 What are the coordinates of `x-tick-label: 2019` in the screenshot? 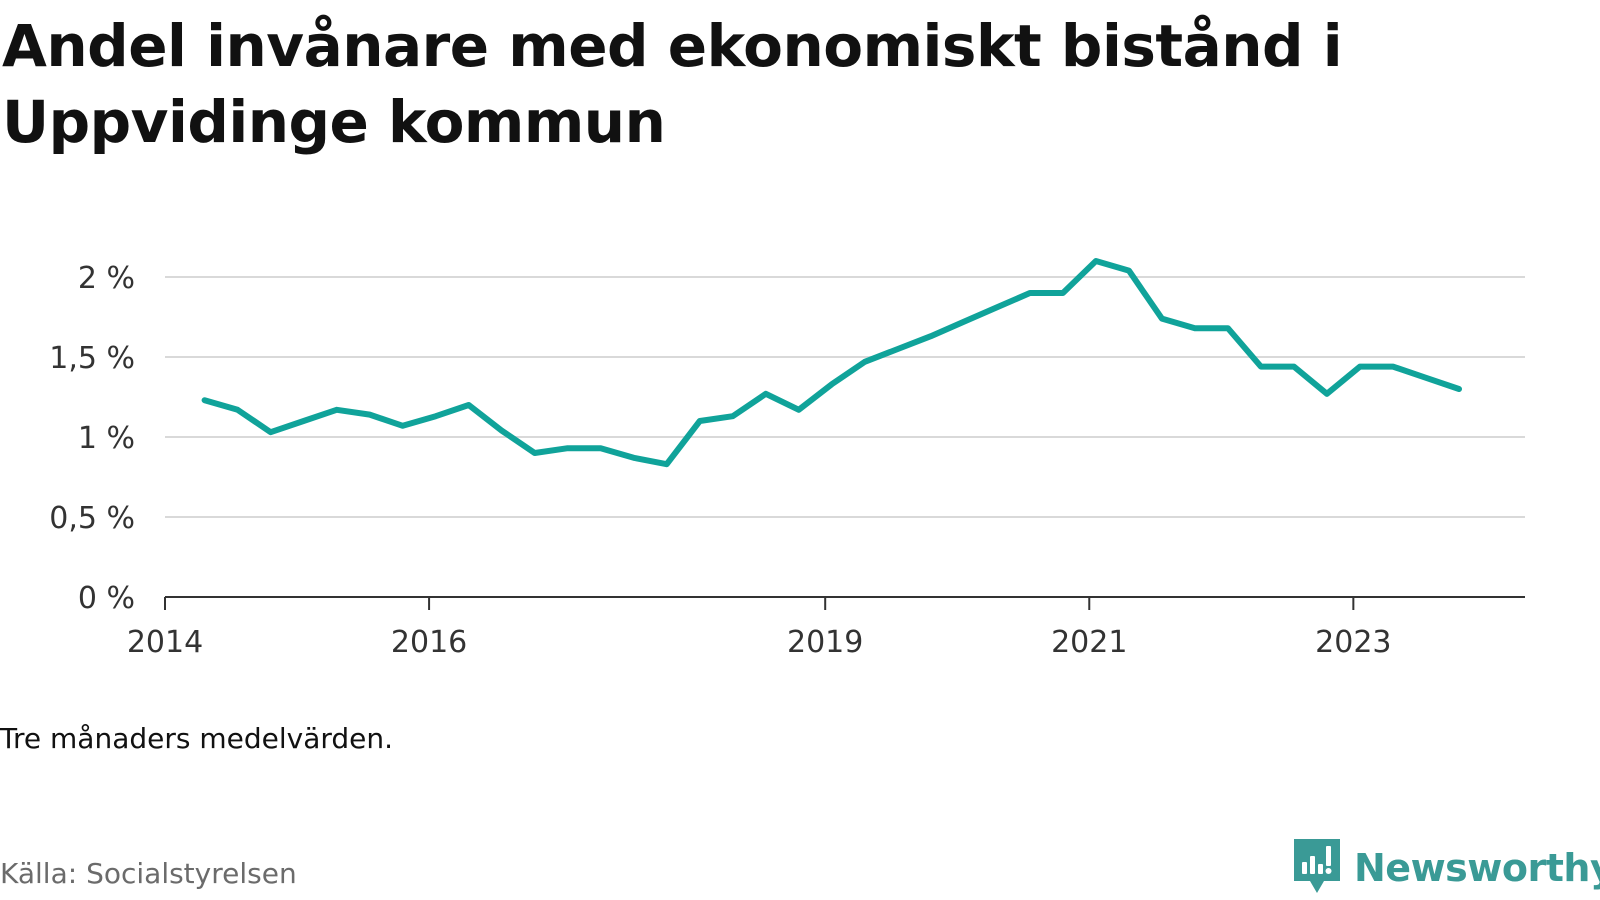 It's located at (825, 642).